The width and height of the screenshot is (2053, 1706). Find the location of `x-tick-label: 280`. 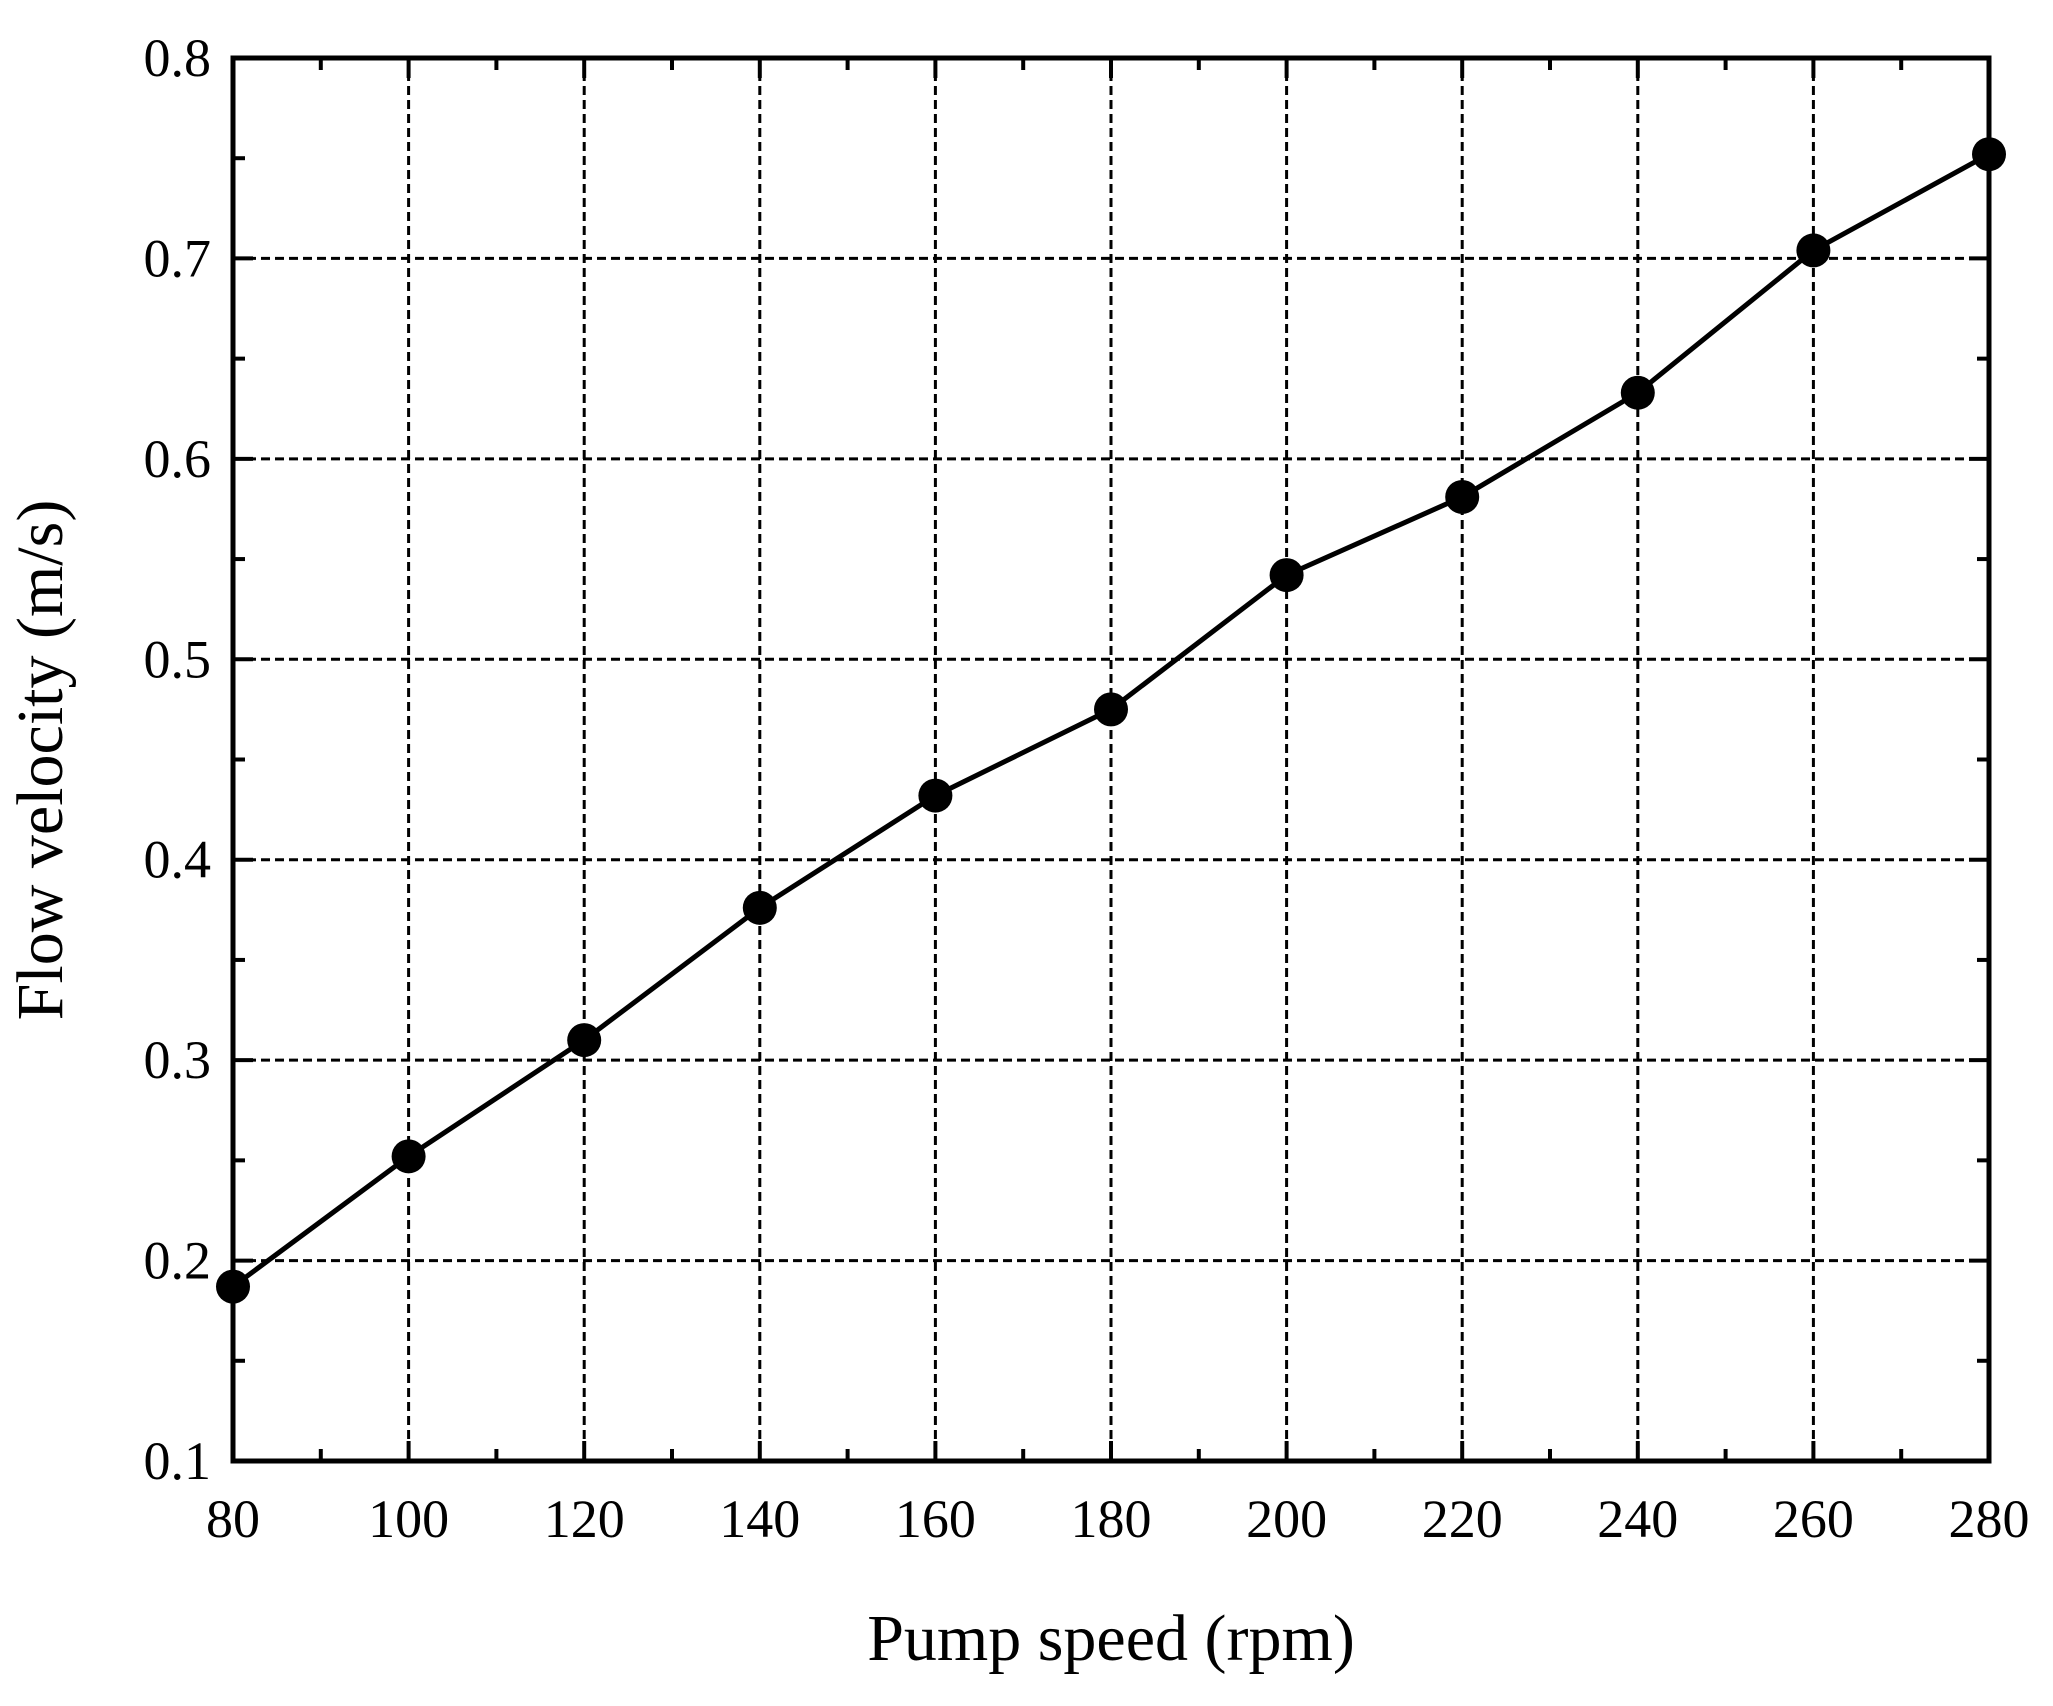

x-tick-label: 280 is located at coordinates (1989, 1519).